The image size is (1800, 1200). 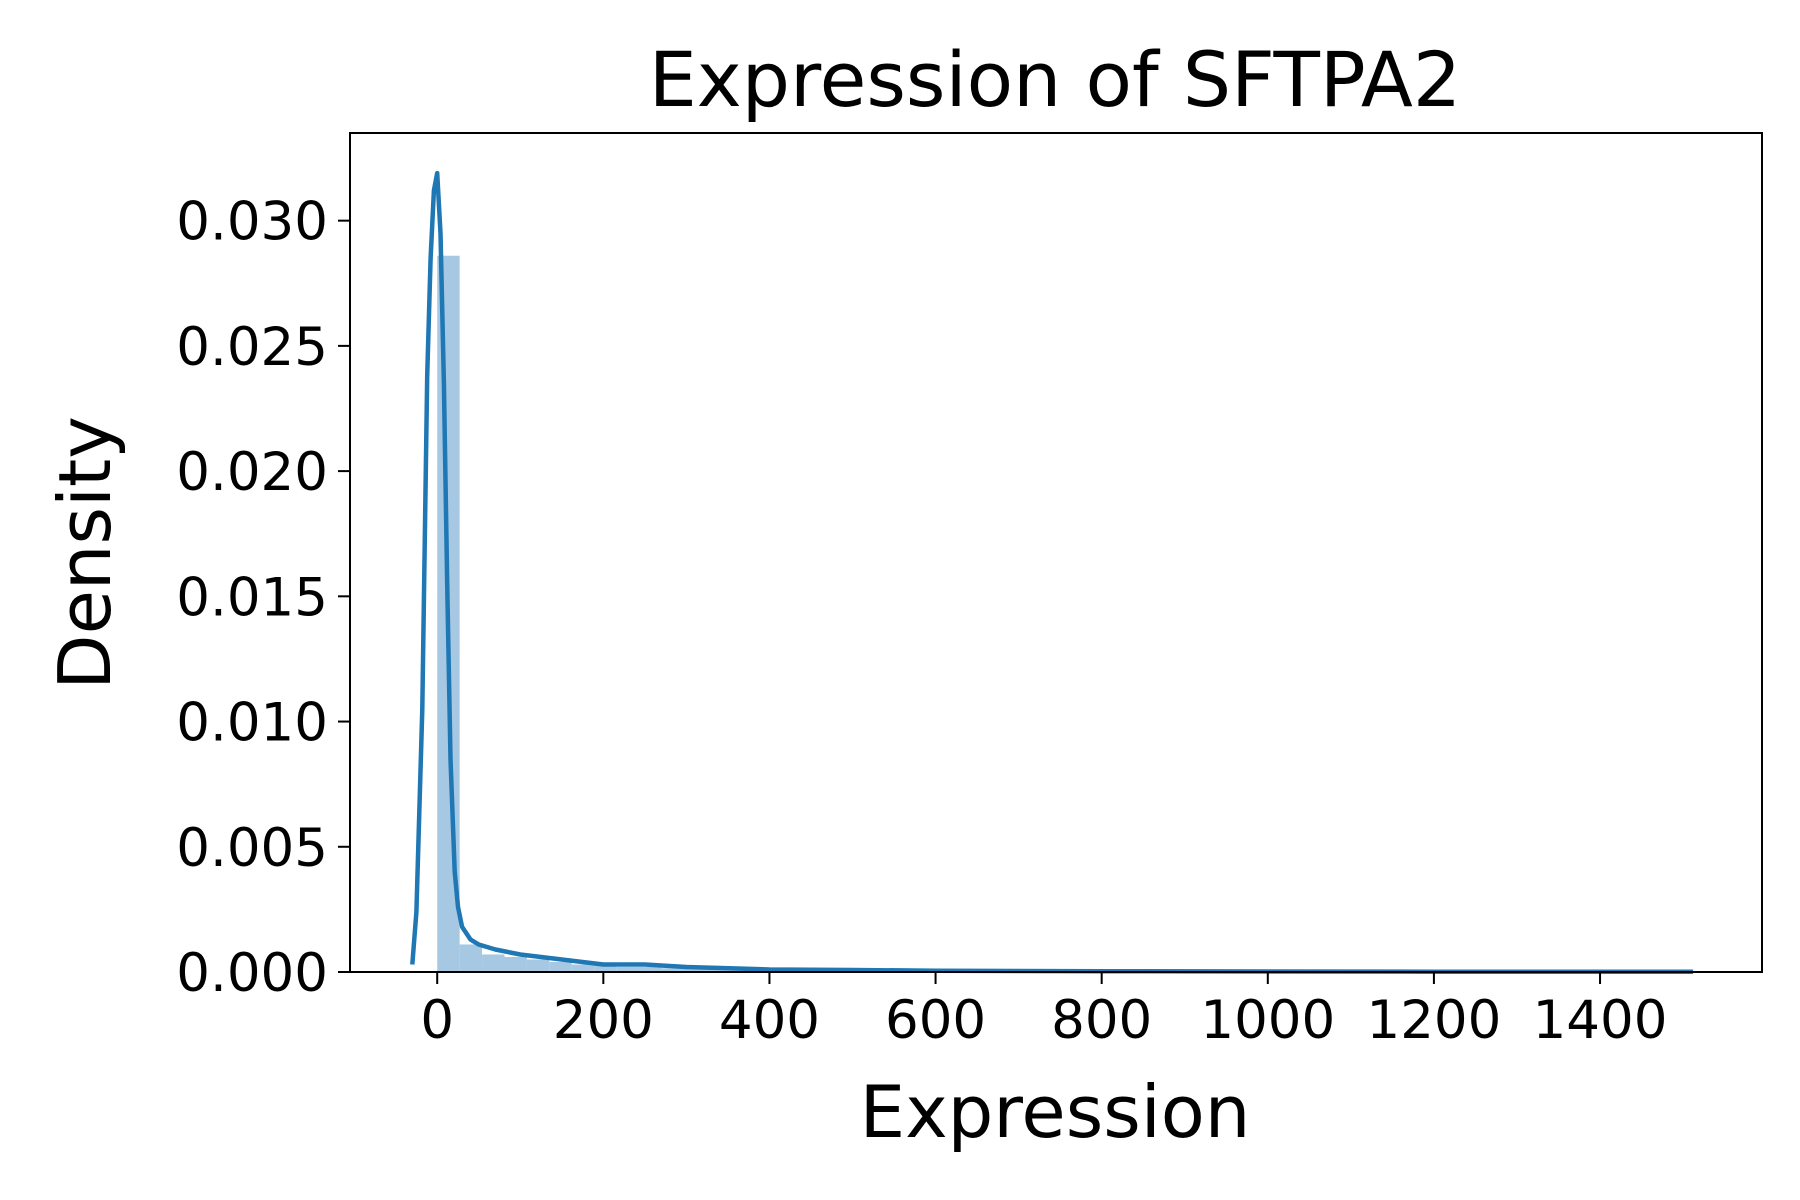 What do you see at coordinates (1267, 1020) in the screenshot?
I see `x-tick-label: 1000` at bounding box center [1267, 1020].